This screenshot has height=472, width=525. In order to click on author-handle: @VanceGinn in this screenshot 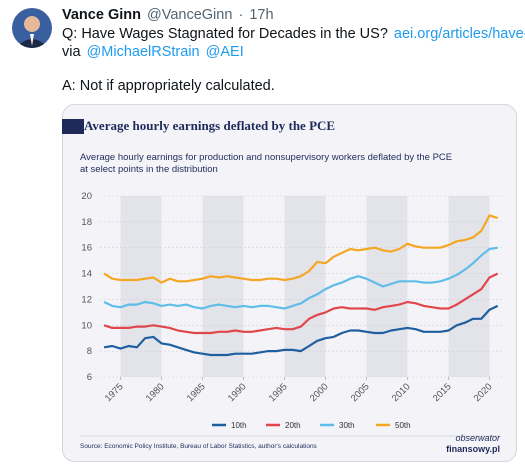, I will do `click(189, 15)`.